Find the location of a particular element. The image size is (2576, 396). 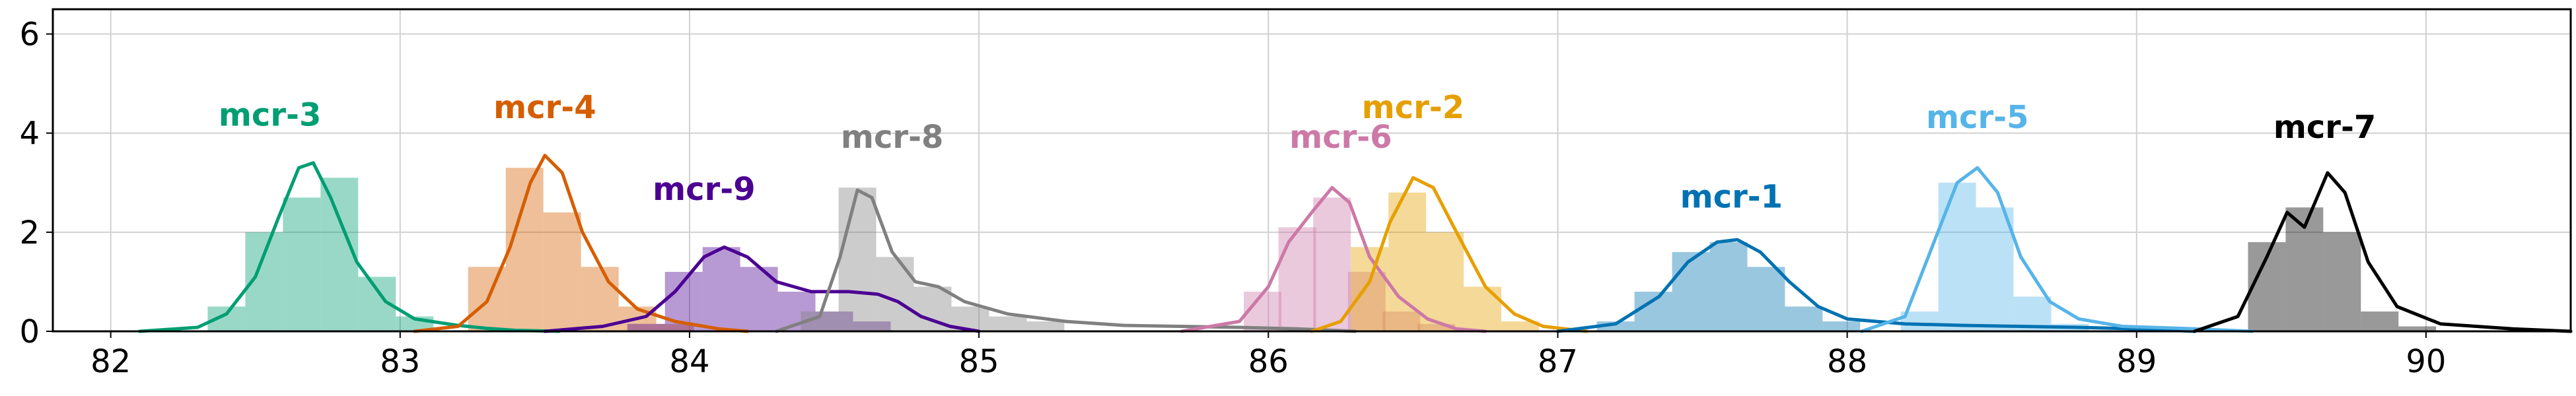

mcr-6-histogram is located at coordinates (1349, 264).